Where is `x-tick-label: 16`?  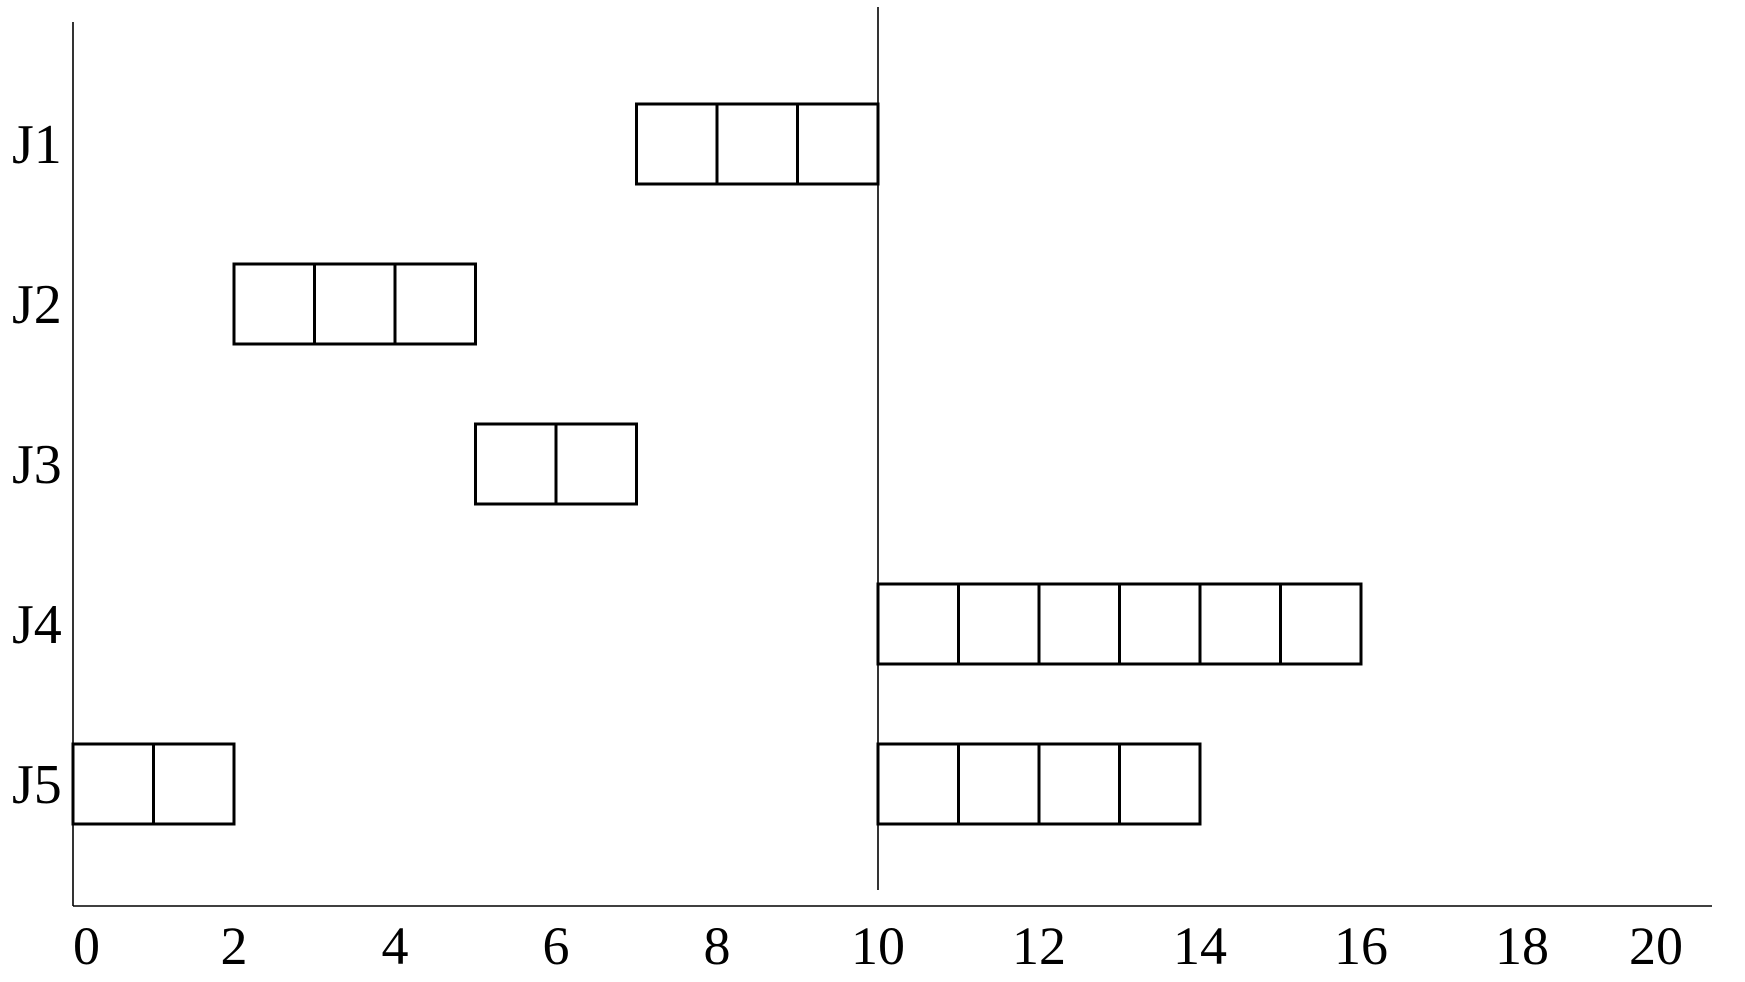
x-tick-label: 16 is located at coordinates (1361, 946).